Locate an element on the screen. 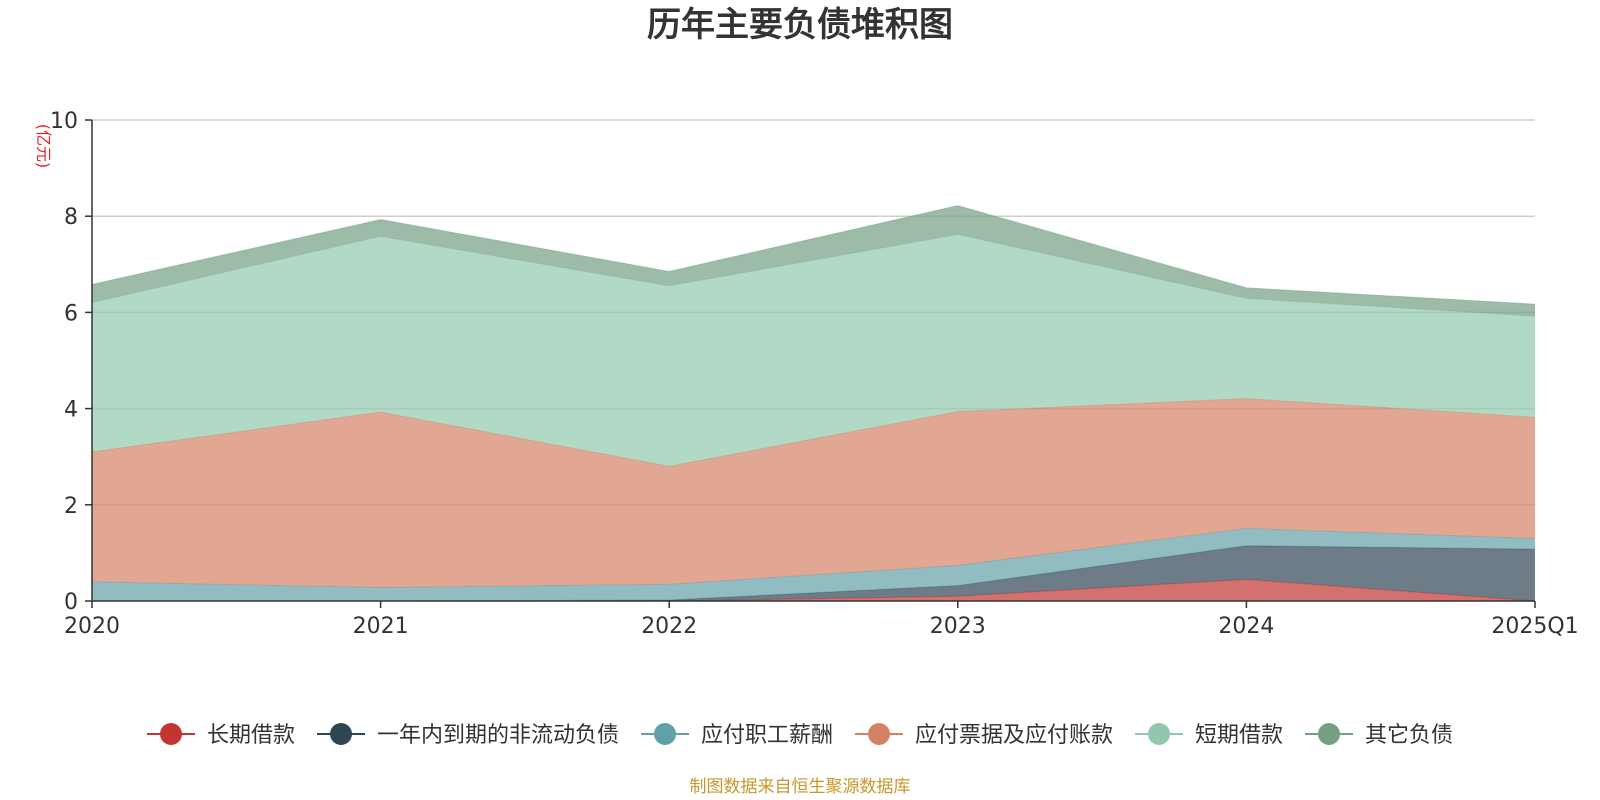  legend-label-4: 短期借款 is located at coordinates (1239, 735).